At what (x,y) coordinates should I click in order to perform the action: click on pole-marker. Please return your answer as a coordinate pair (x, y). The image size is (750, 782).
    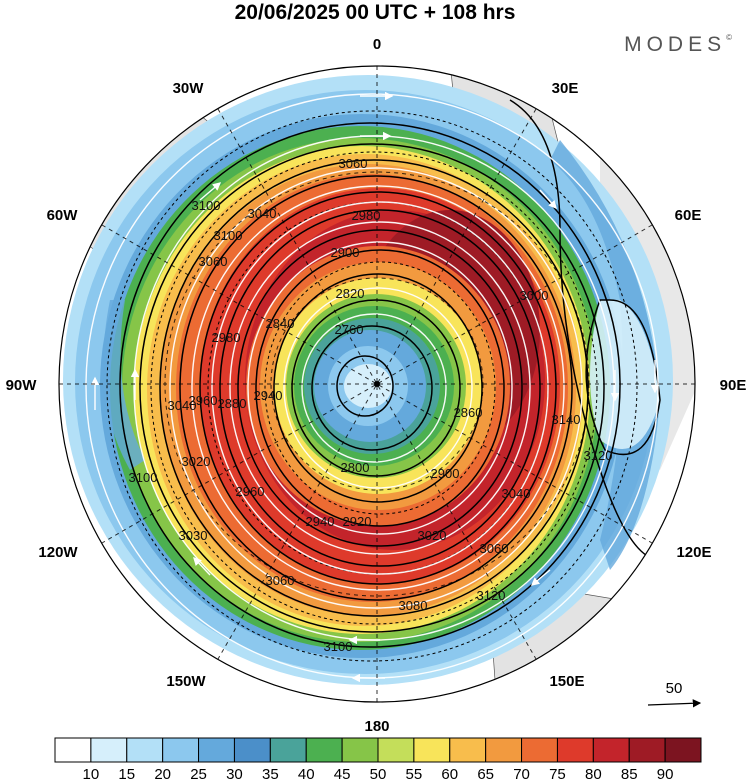
    Looking at the image, I should click on (377, 384).